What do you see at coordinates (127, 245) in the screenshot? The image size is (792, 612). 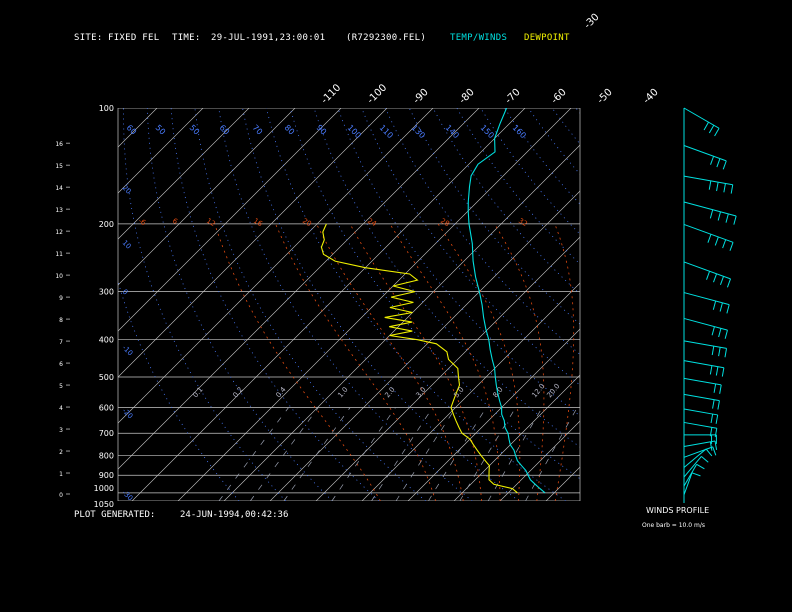 I see `dry-adiabat-label-left: 10` at bounding box center [127, 245].